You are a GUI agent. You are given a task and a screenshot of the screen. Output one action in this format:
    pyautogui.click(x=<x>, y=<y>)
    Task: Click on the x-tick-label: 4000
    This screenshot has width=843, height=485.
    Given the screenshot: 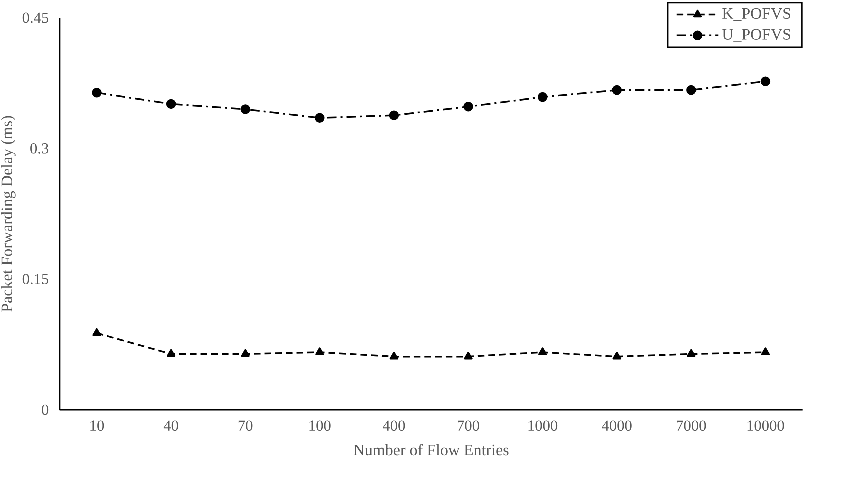 What is the action you would take?
    pyautogui.click(x=617, y=426)
    